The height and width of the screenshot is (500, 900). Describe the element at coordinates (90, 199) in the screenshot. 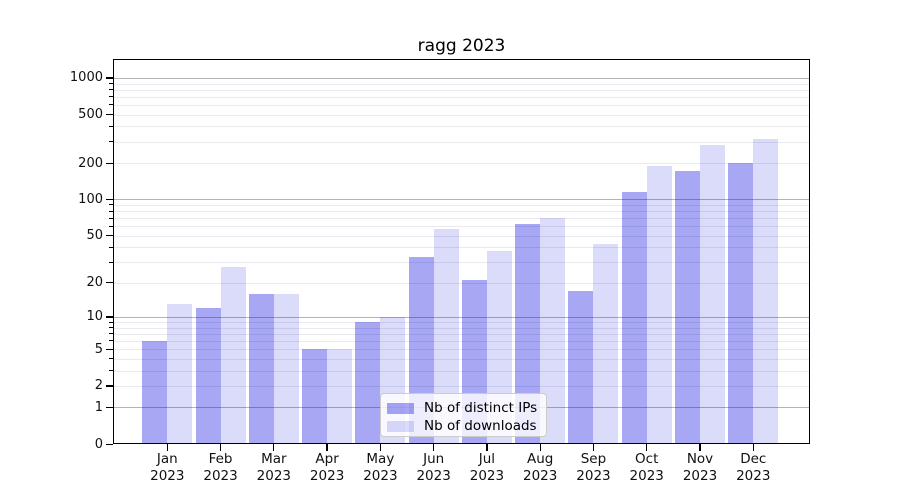

I see `y-tick-label: 100` at that location.